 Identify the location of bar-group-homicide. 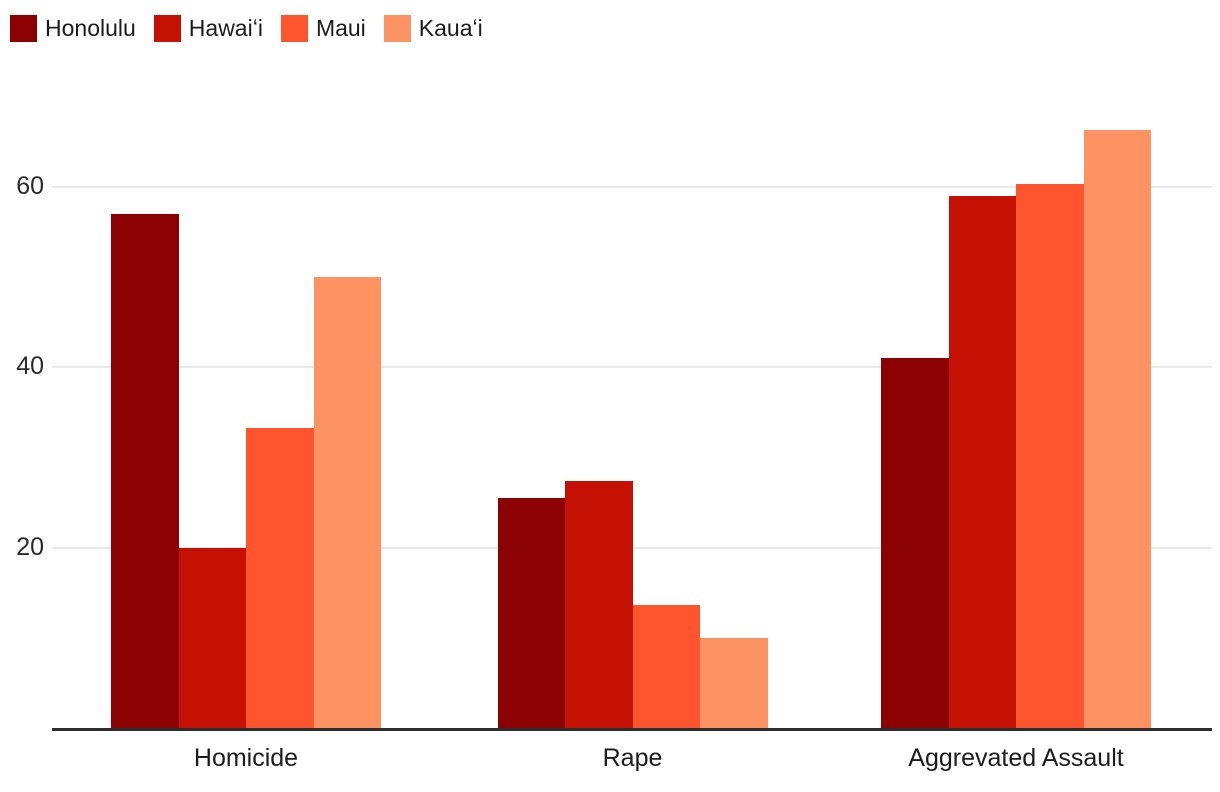
(246, 471).